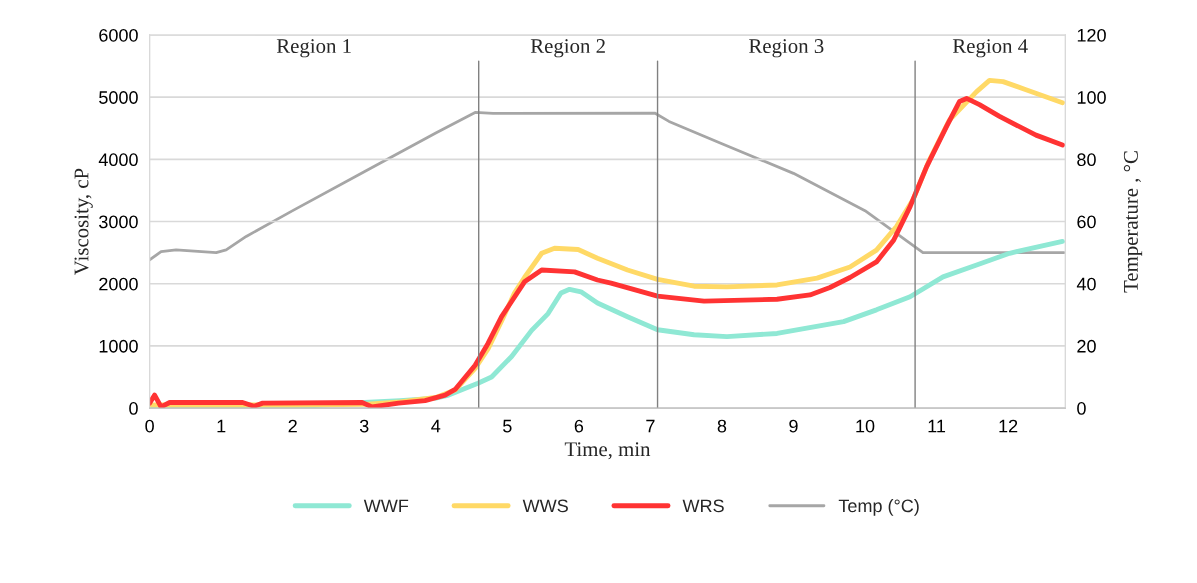  Describe the element at coordinates (990, 48) in the screenshot. I see `annotation: Region 4` at that location.